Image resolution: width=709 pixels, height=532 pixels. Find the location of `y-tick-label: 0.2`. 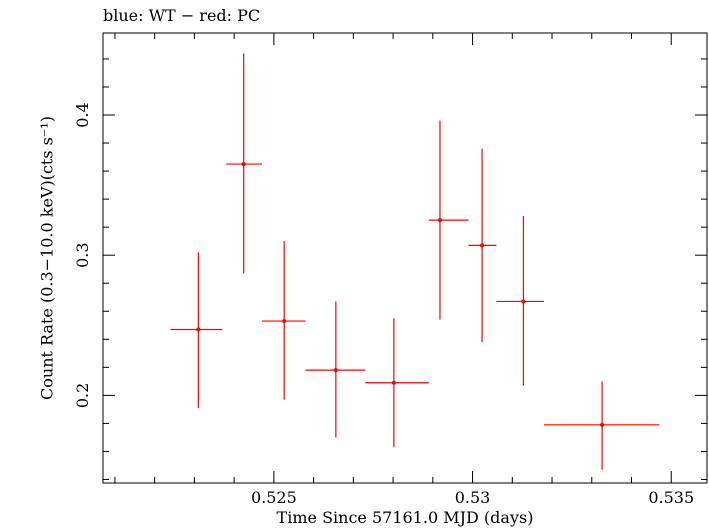

y-tick-label: 0.2 is located at coordinates (82, 395).